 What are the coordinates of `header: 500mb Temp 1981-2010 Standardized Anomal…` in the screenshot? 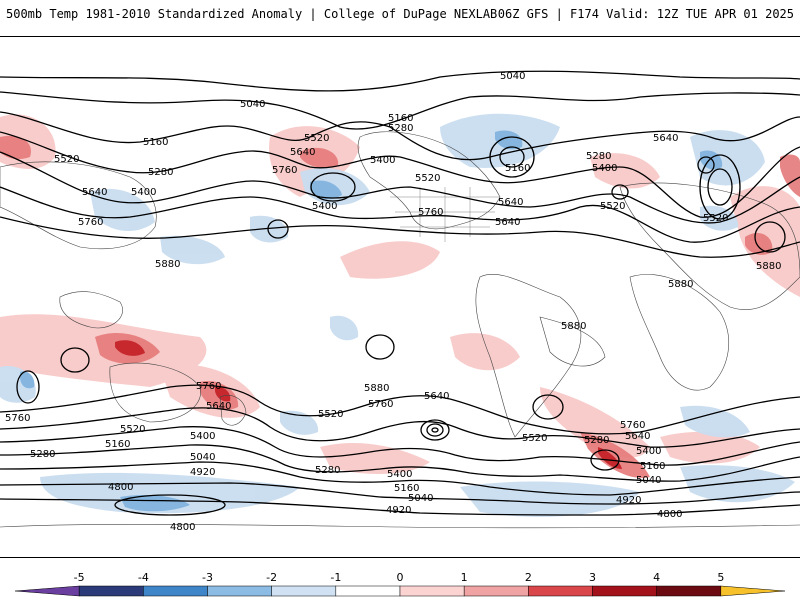 It's located at (400, 15).